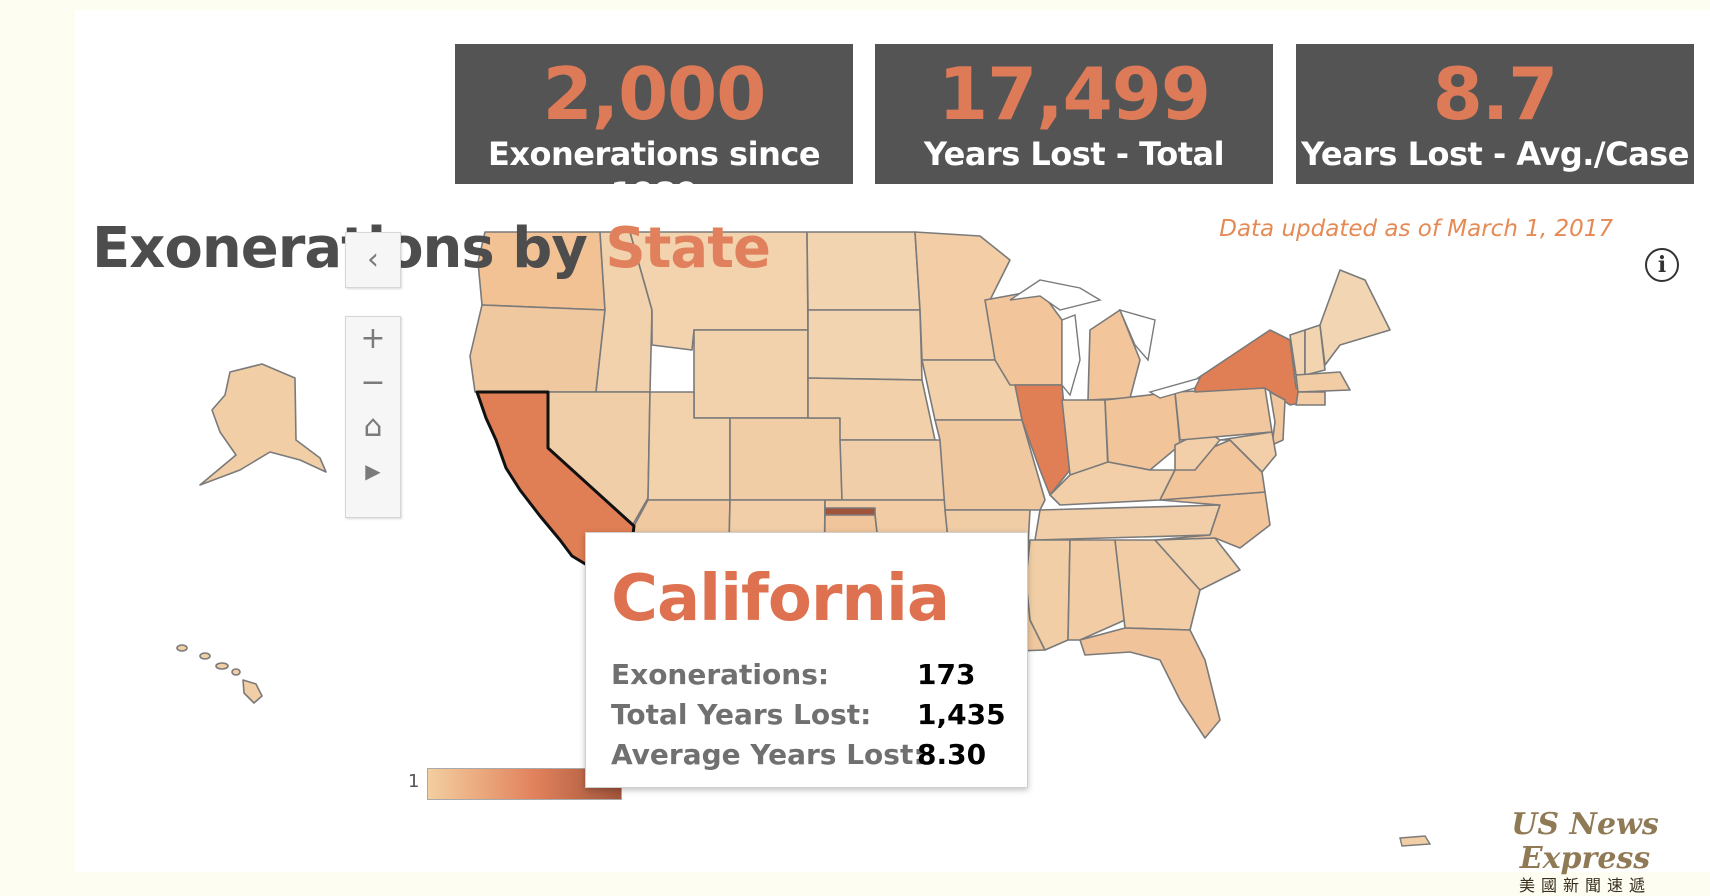 The width and height of the screenshot is (1710, 896). What do you see at coordinates (1416, 229) in the screenshot?
I see `data-updated-note: Data updated as of March 1, 2017` at bounding box center [1416, 229].